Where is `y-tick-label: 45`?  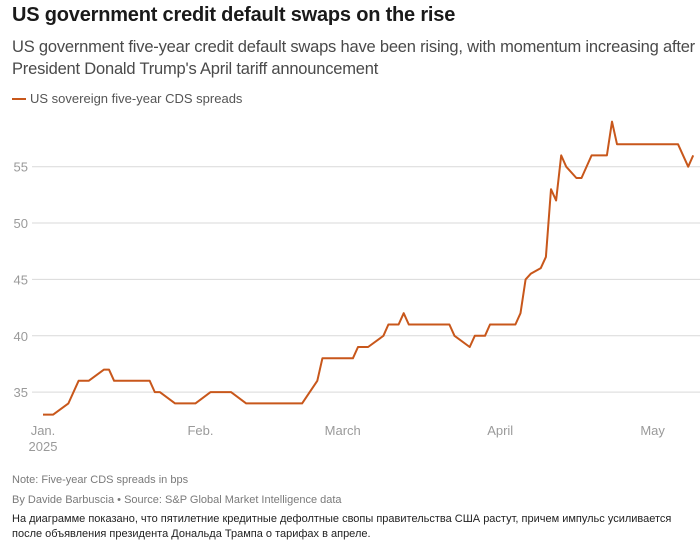
y-tick-label: 45 is located at coordinates (21, 279).